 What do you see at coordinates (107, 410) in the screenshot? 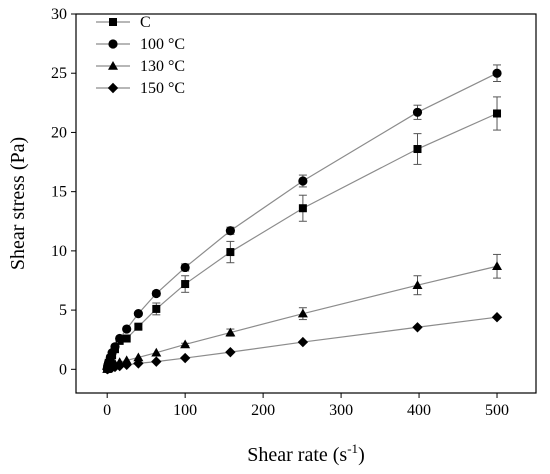
I see `x-tick-label: 0` at bounding box center [107, 410].